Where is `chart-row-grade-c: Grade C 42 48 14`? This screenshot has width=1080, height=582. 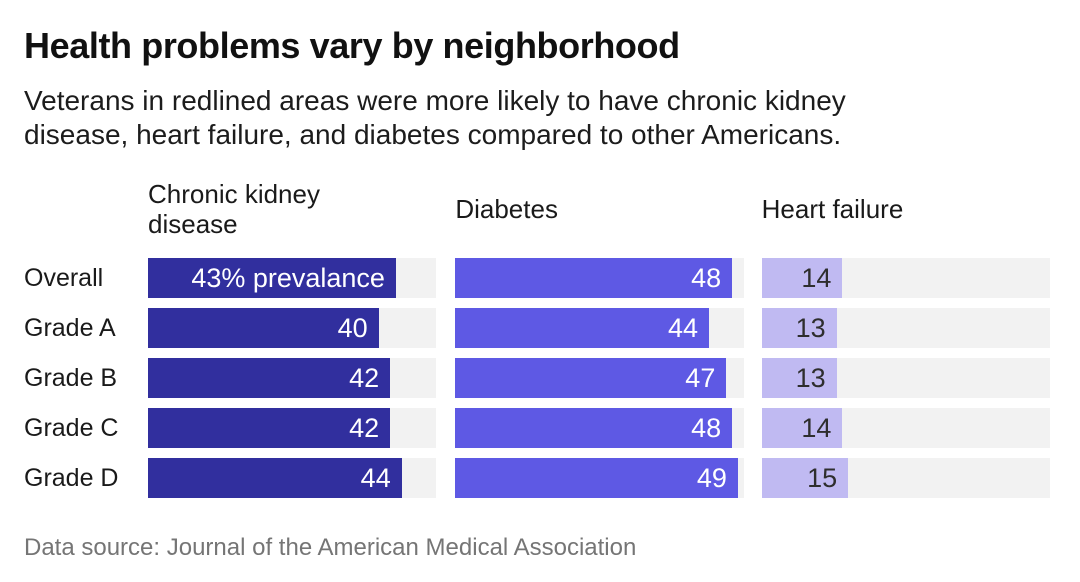 chart-row-grade-c: Grade C 42 48 14 is located at coordinates (537, 428).